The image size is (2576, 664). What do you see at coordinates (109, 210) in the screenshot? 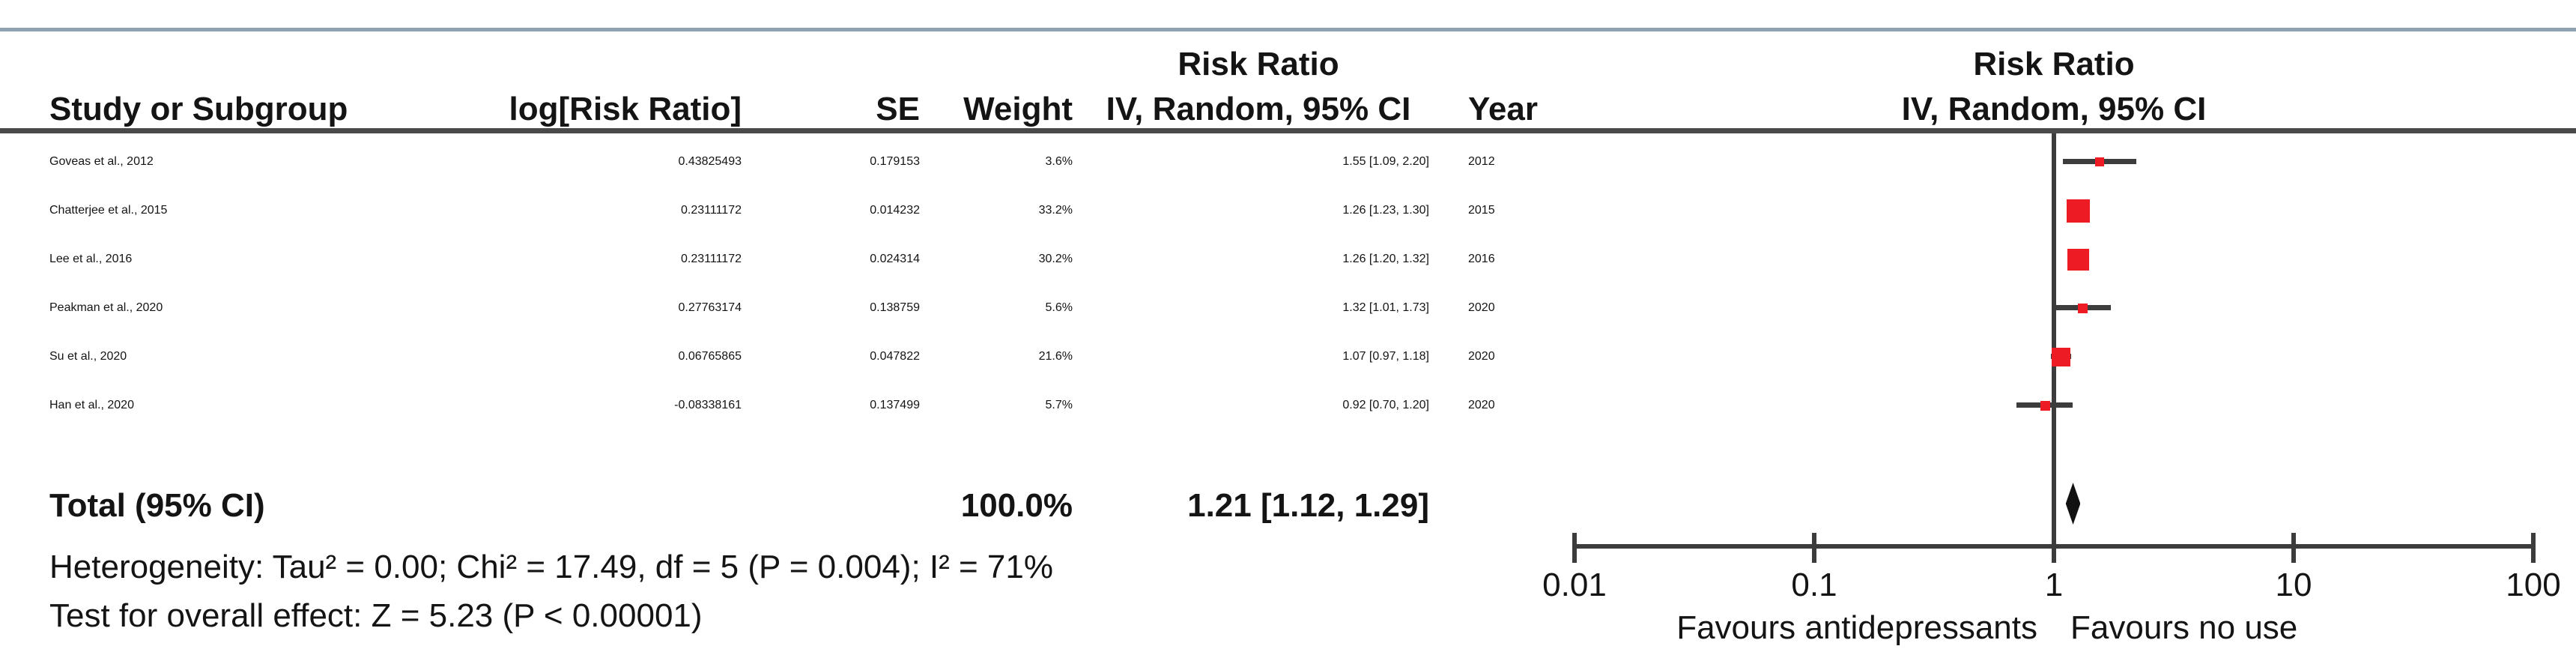
I see `study-name: Chatterjee et al., 2015` at bounding box center [109, 210].